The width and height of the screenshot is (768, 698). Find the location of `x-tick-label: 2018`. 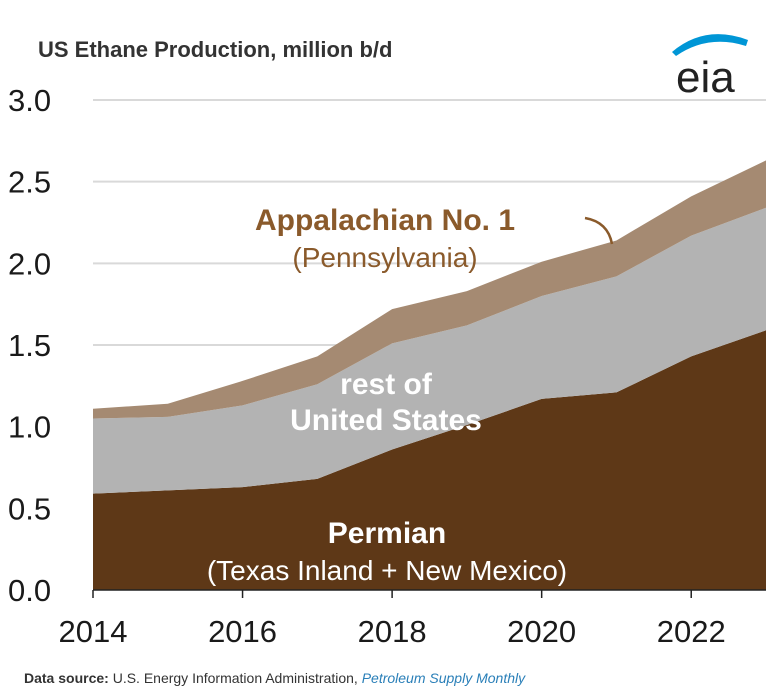

x-tick-label: 2018 is located at coordinates (392, 631).